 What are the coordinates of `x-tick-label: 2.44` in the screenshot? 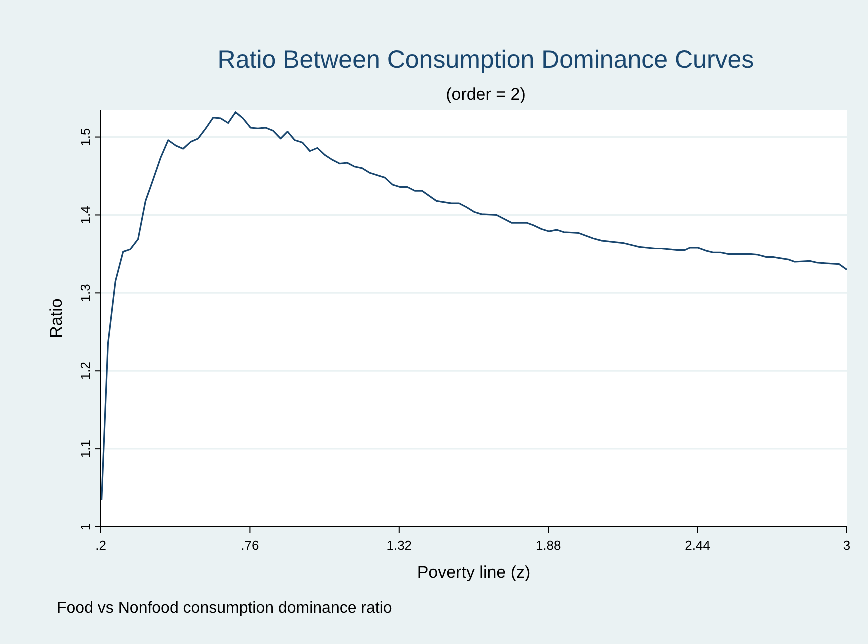 It's located at (697, 545).